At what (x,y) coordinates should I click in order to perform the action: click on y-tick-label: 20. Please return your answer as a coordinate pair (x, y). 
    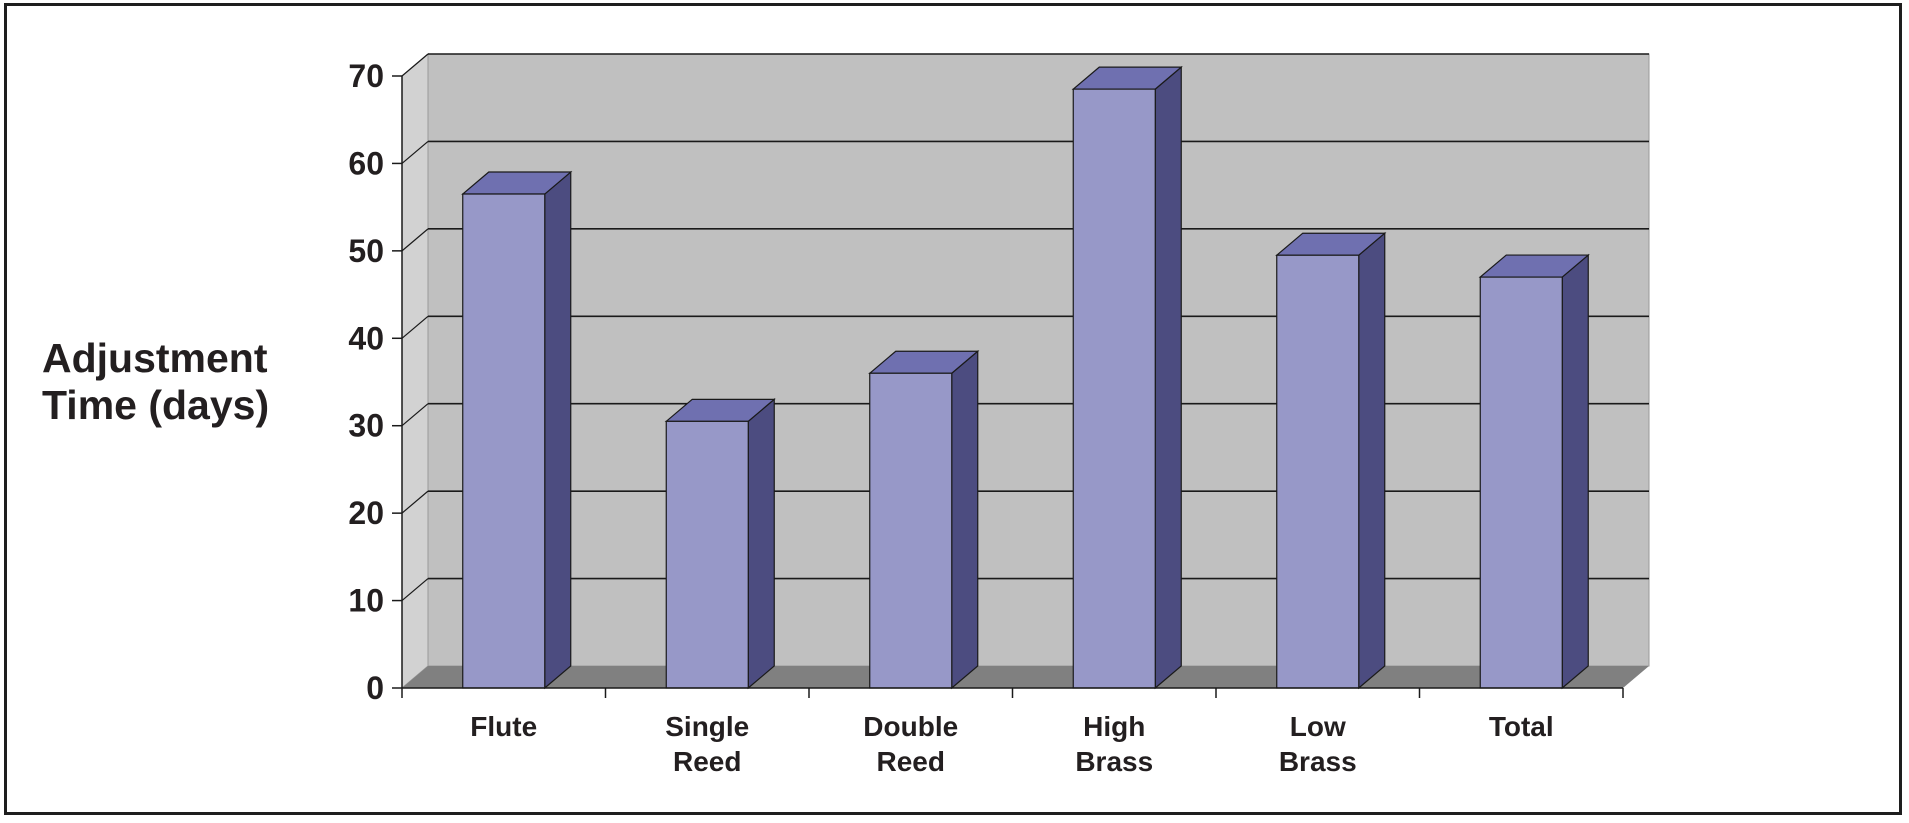
    Looking at the image, I should click on (366, 513).